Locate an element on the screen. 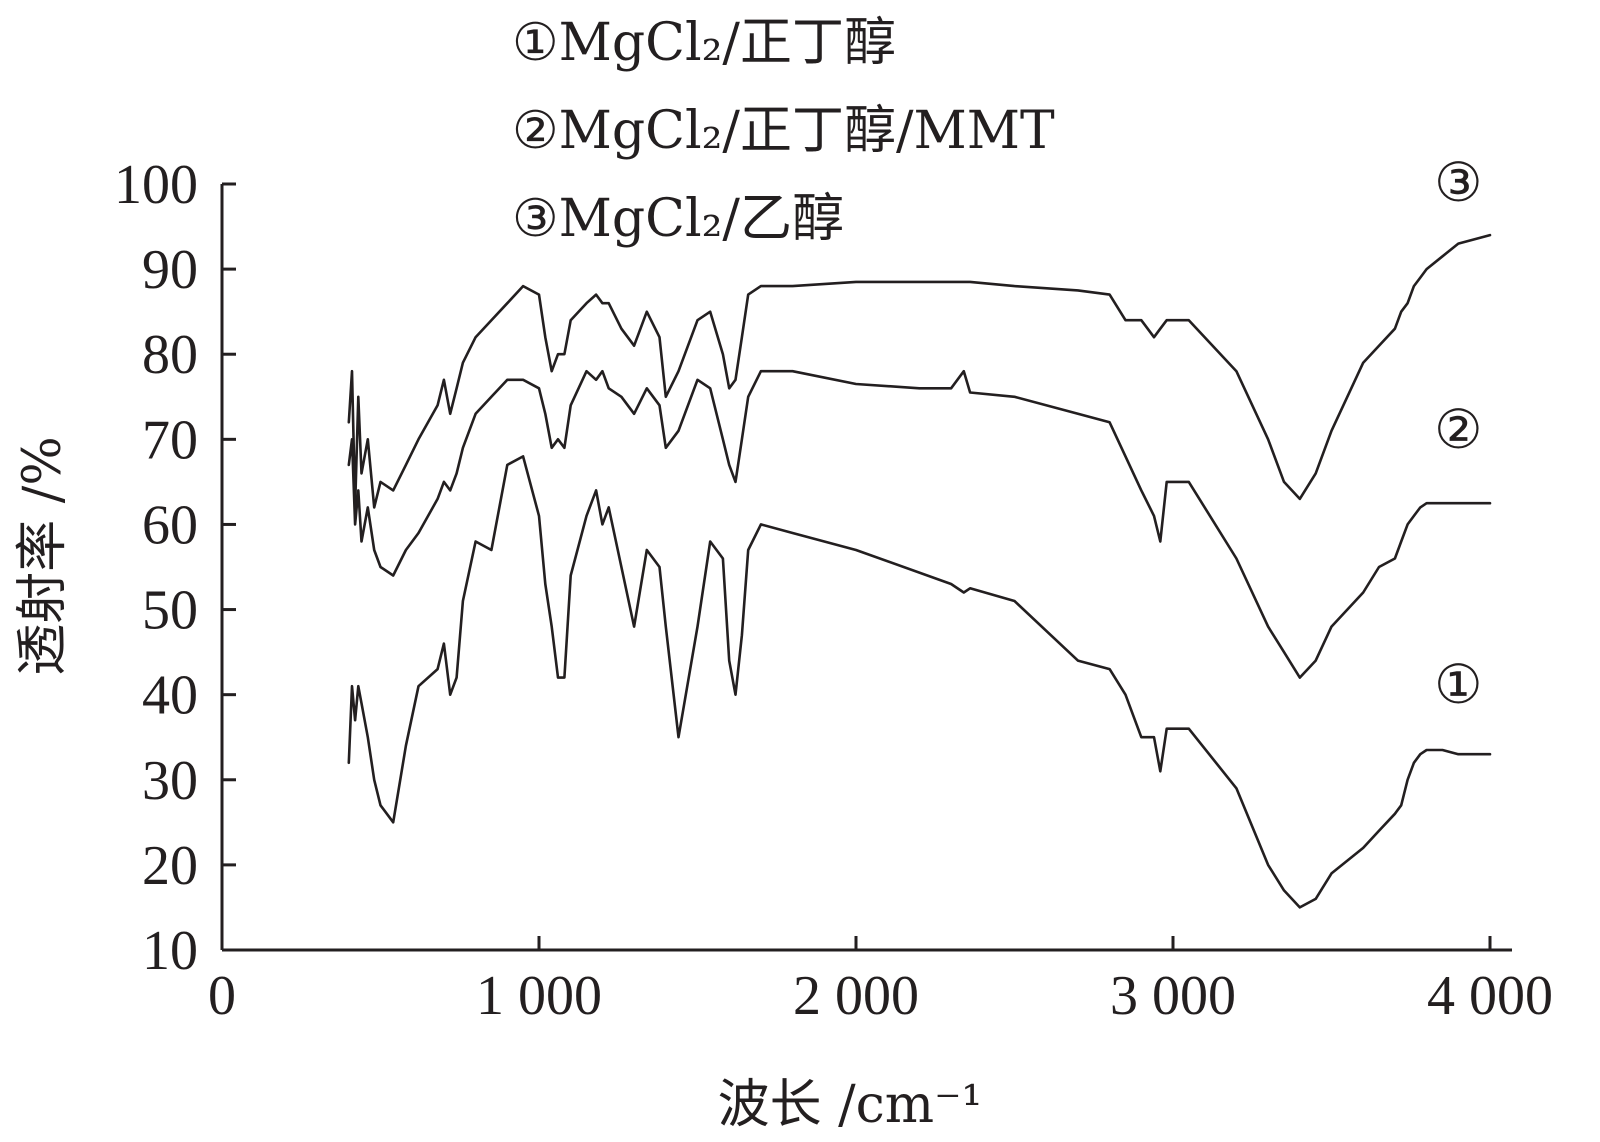  x-axis-title: 波长 /cm⁻¹ is located at coordinates (850, 1105).